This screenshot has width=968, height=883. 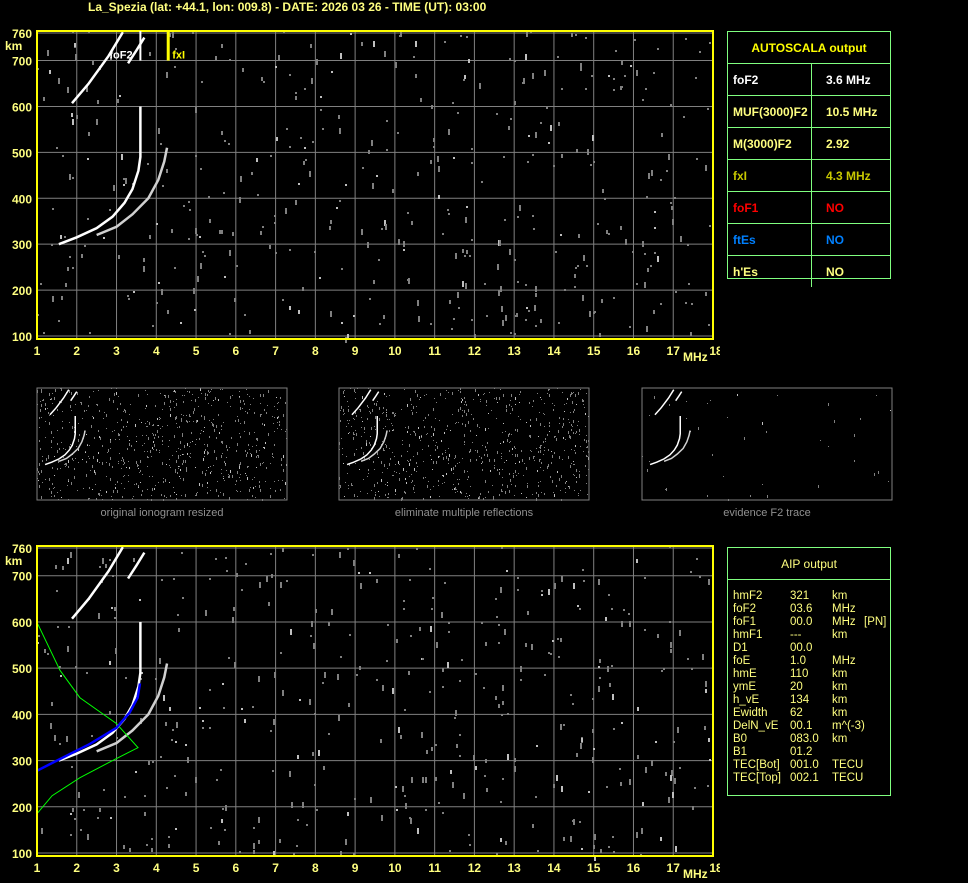 I want to click on autoscala-row: h'Es NO, so click(x=809, y=271).